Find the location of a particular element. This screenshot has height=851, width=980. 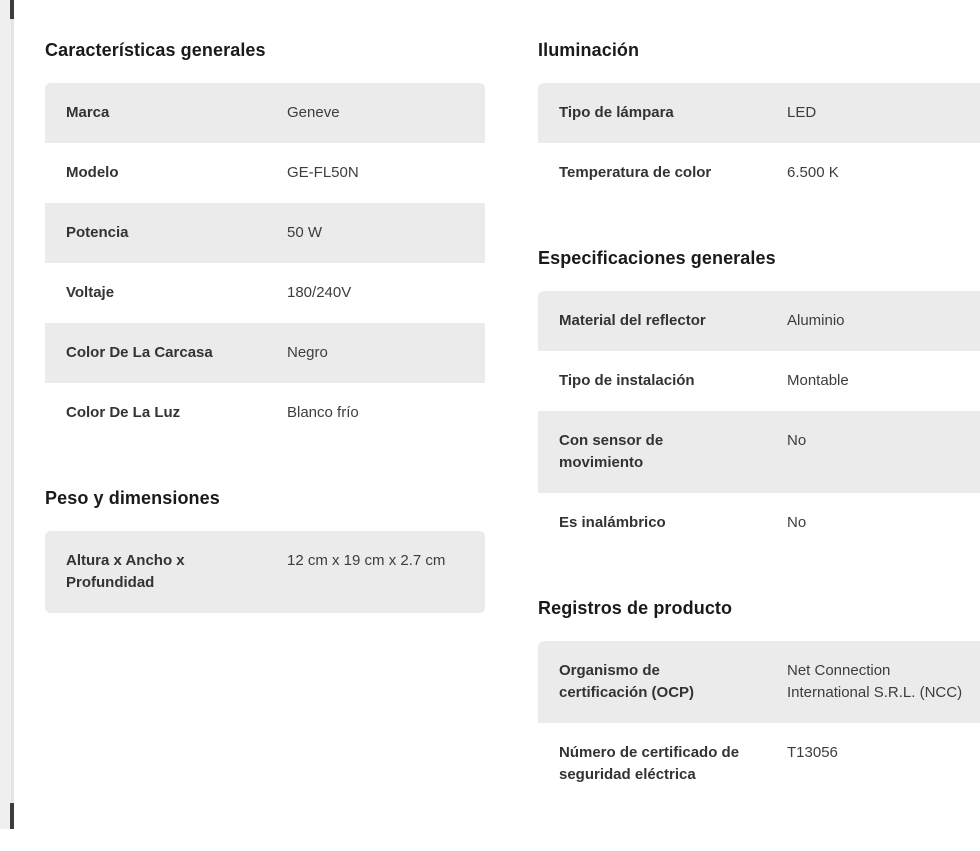

spec-row: Modelo GE-FL50N is located at coordinates (265, 173).